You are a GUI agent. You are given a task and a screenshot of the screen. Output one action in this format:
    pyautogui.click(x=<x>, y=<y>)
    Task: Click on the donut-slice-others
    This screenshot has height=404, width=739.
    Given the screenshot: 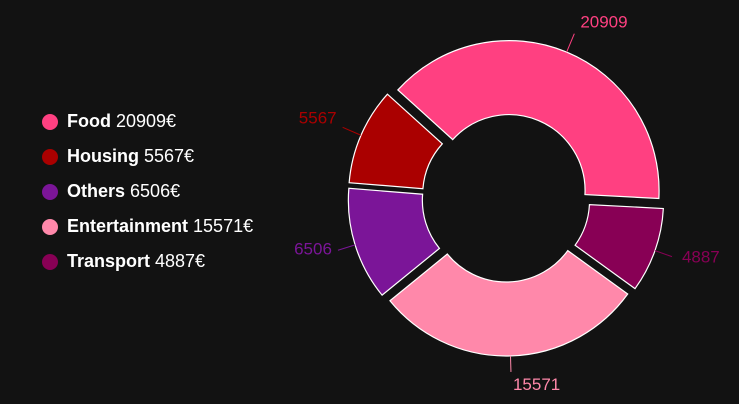 What is the action you would take?
    pyautogui.click(x=394, y=241)
    